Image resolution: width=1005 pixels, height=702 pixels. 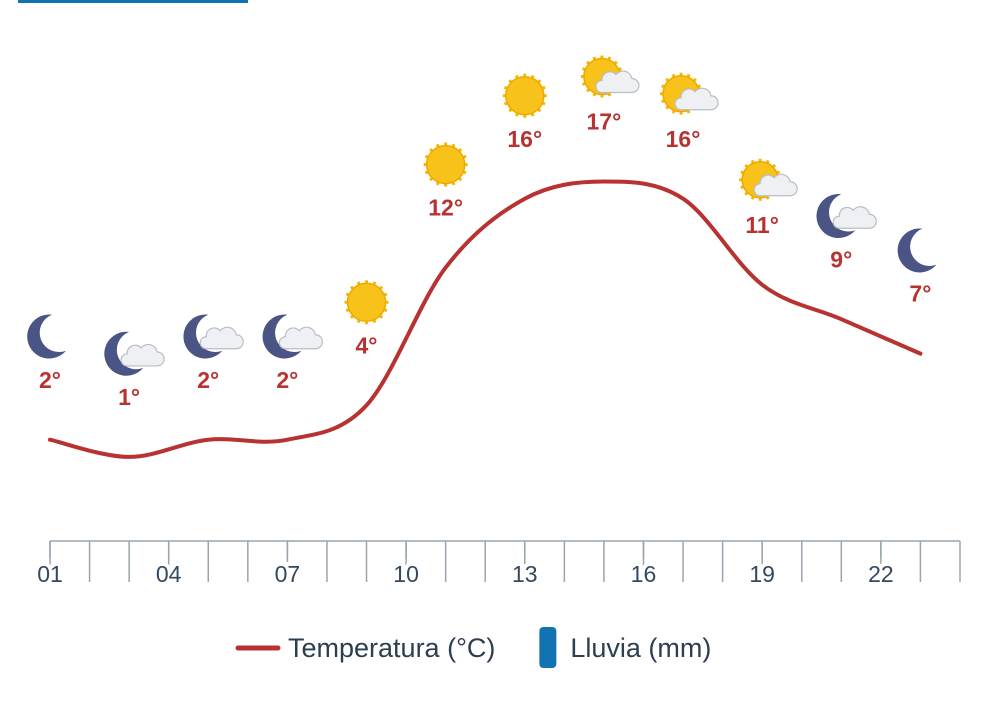 What do you see at coordinates (445, 208) in the screenshot?
I see `value-label: 12°` at bounding box center [445, 208].